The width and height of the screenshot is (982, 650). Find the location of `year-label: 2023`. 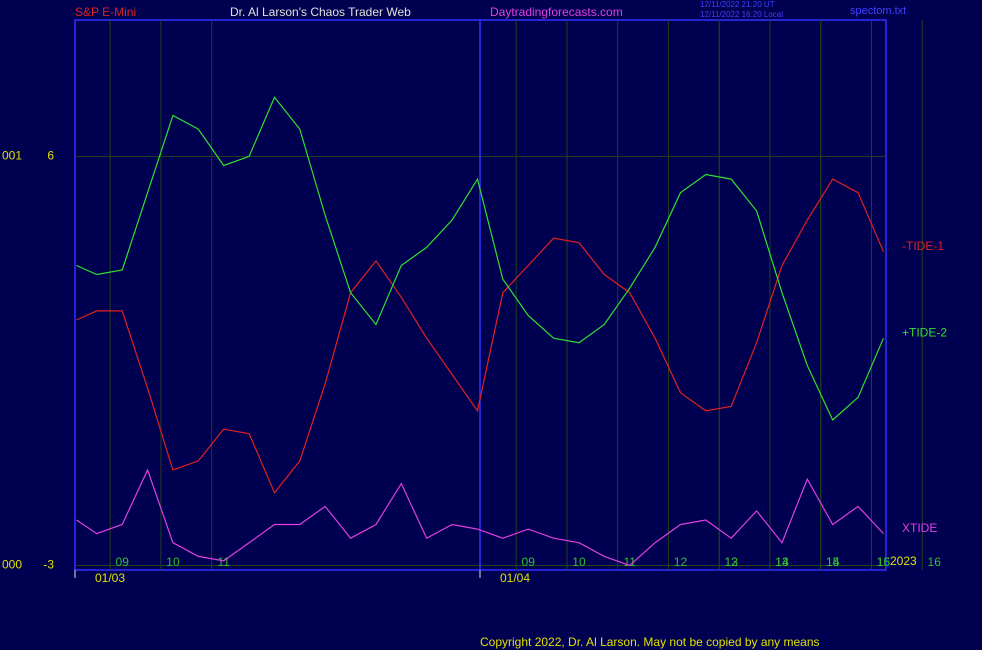

year-label: 2023 is located at coordinates (903, 561).